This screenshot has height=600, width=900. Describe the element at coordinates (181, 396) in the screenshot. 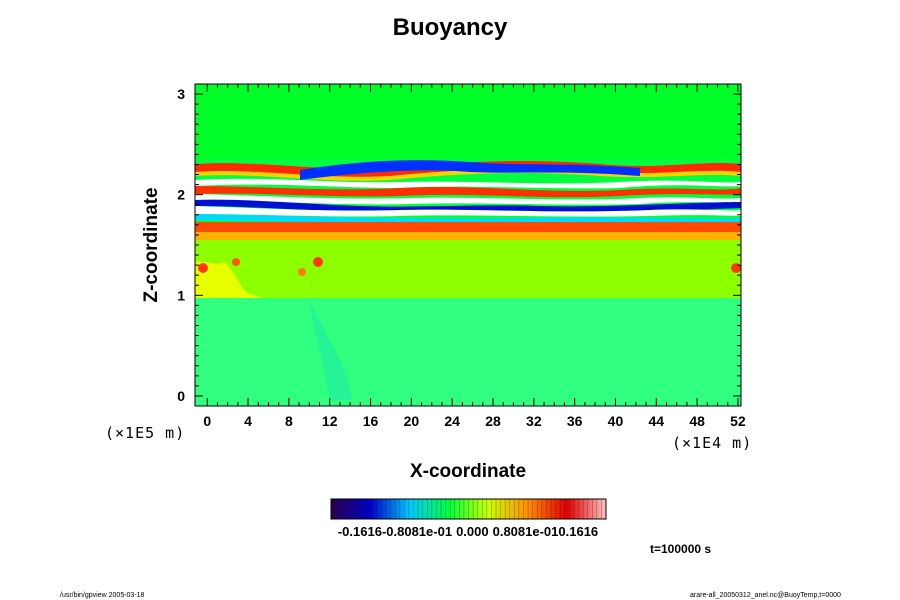

I see `y-tick-label-0: 0` at that location.